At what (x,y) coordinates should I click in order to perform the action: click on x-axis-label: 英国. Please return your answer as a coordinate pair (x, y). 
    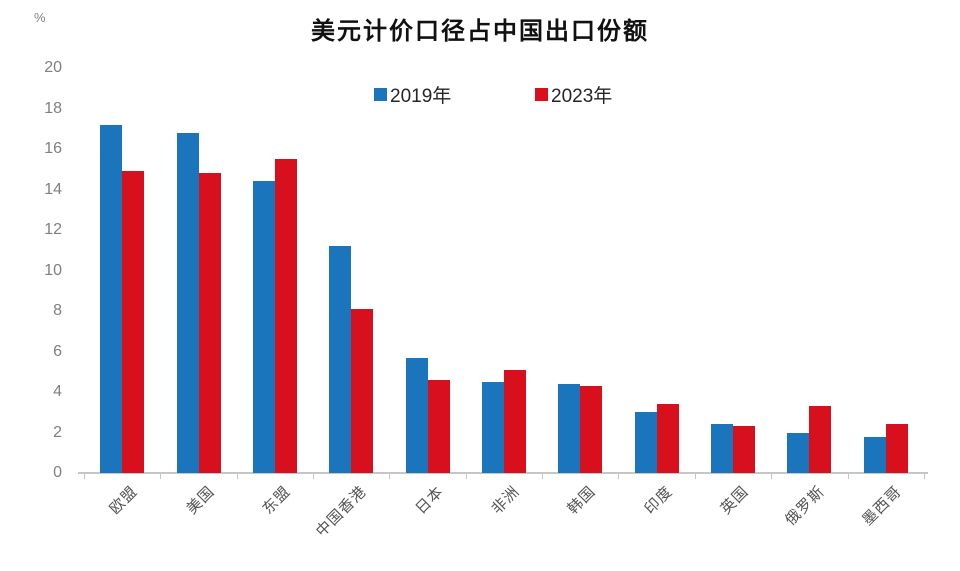
    Looking at the image, I should click on (734, 500).